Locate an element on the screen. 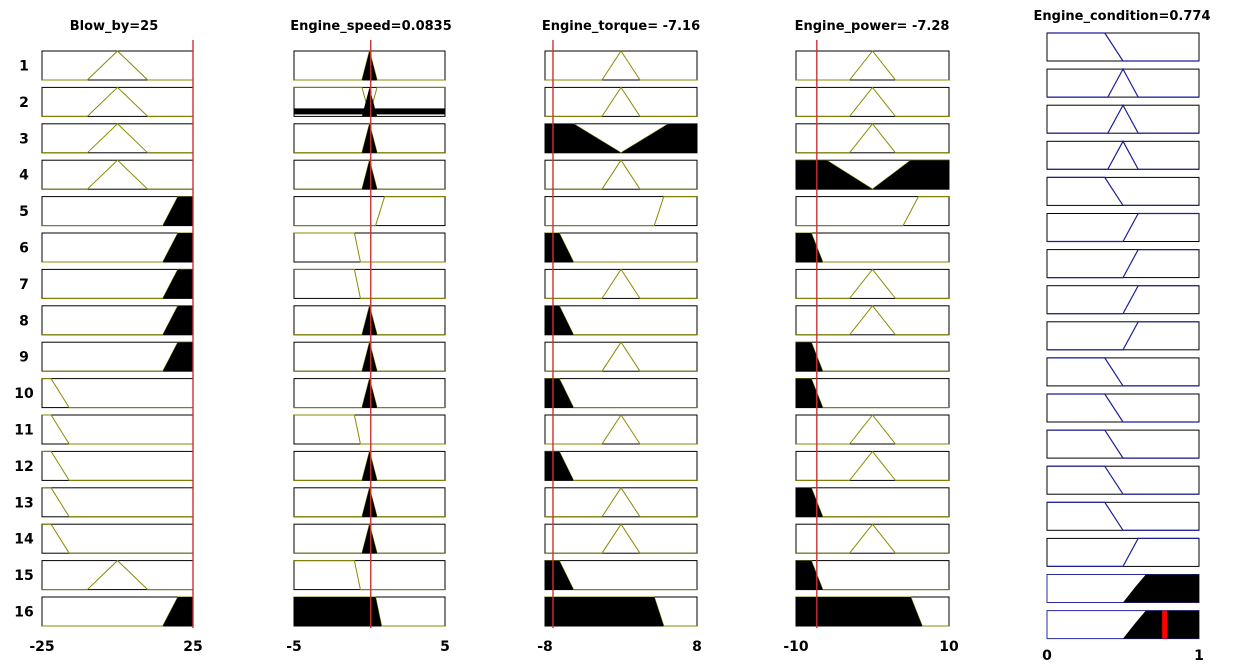 The width and height of the screenshot is (1236, 664). rule-number: 9 is located at coordinates (24, 358).